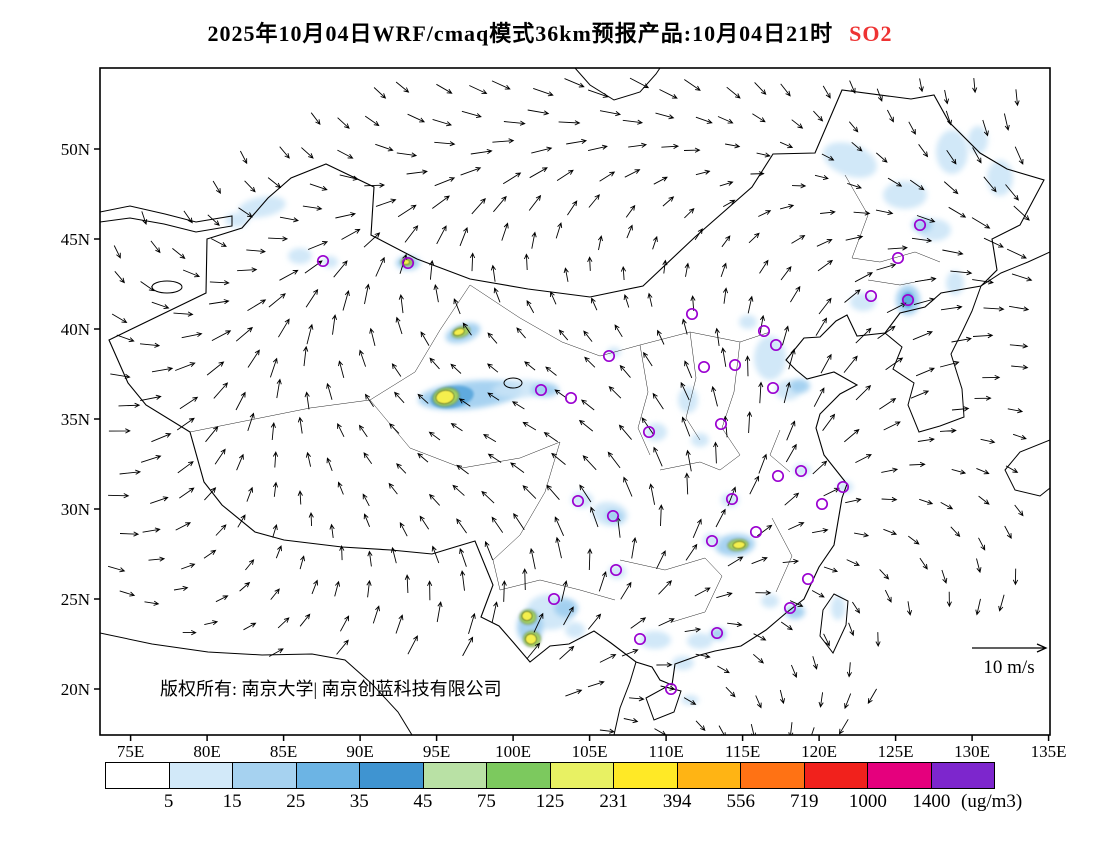  Describe the element at coordinates (931, 801) in the screenshot. I see `colorbar-tick-label: 1400` at that location.